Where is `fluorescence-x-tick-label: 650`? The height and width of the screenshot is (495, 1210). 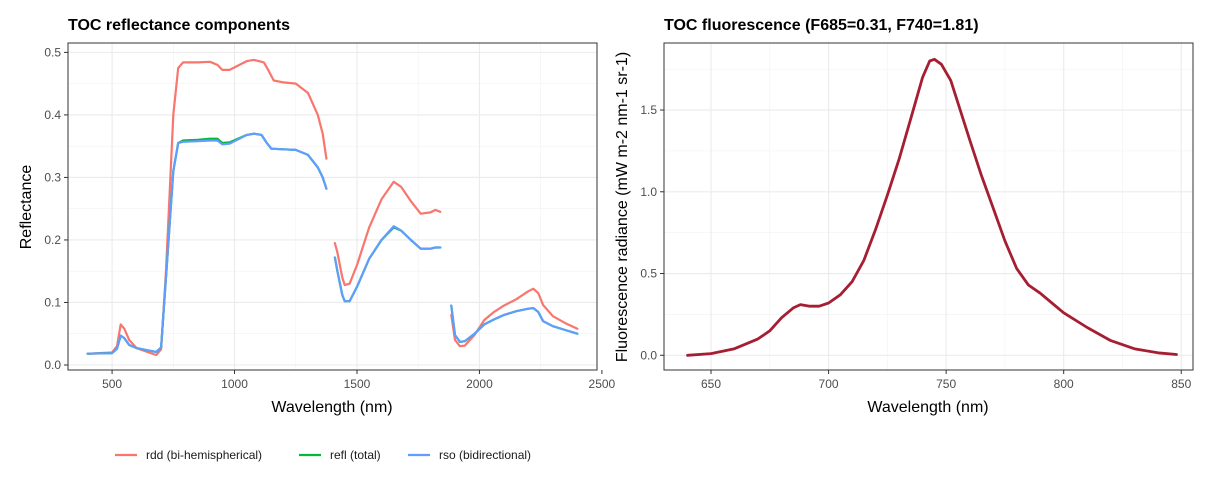
fluorescence-x-tick-label: 650 is located at coordinates (711, 384).